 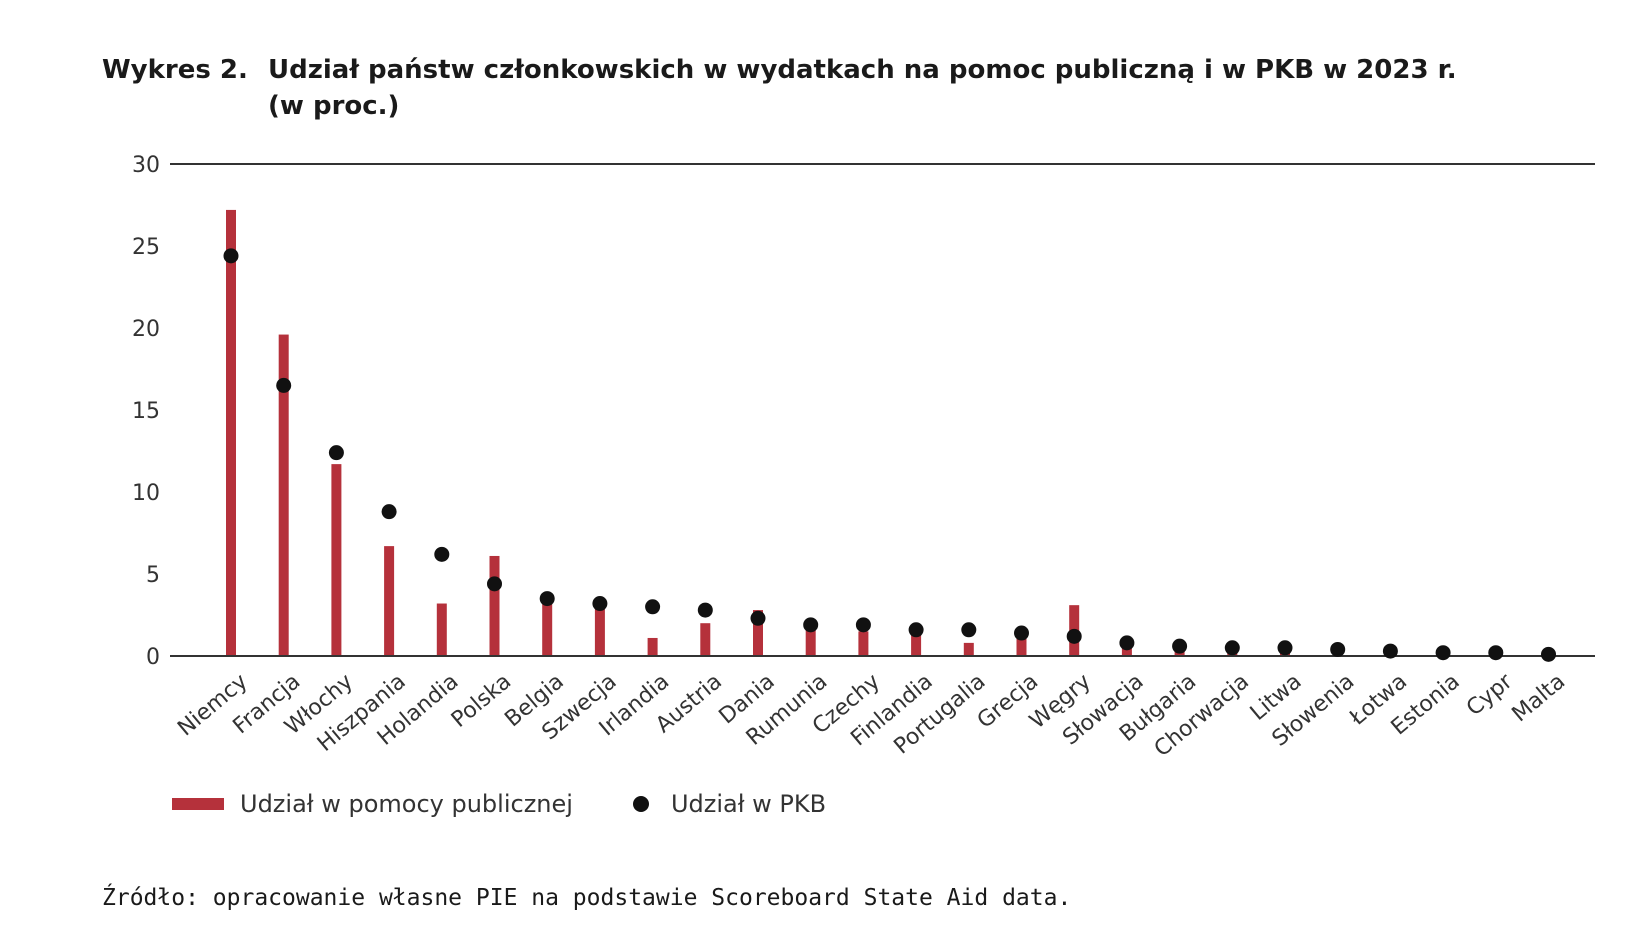 I want to click on x-tick-label: Polska, so click(x=481, y=701).